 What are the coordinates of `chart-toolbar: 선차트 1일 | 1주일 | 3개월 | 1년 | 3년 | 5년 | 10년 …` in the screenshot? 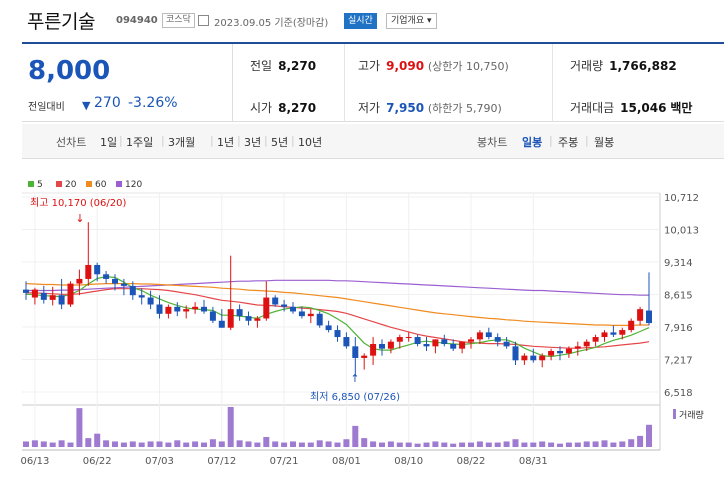 It's located at (373, 141).